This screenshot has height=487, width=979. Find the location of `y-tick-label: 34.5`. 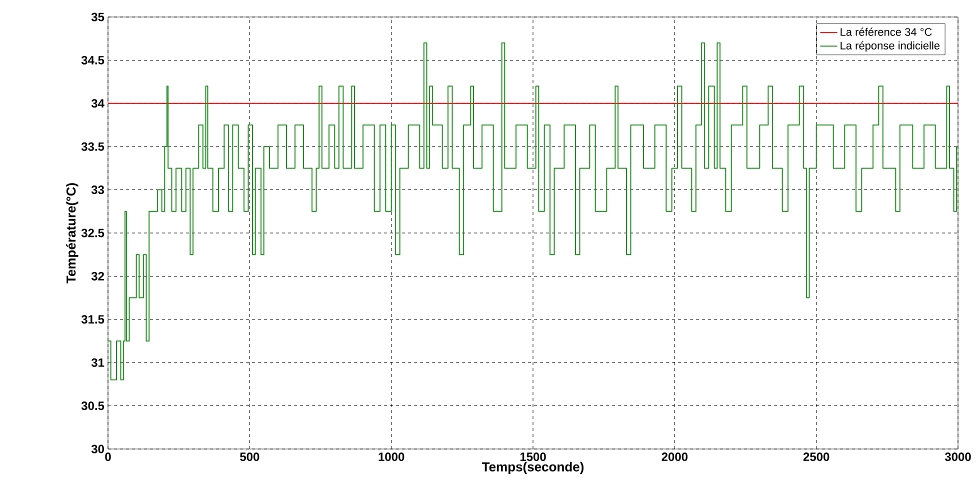

y-tick-label: 34.5 is located at coordinates (92, 60).